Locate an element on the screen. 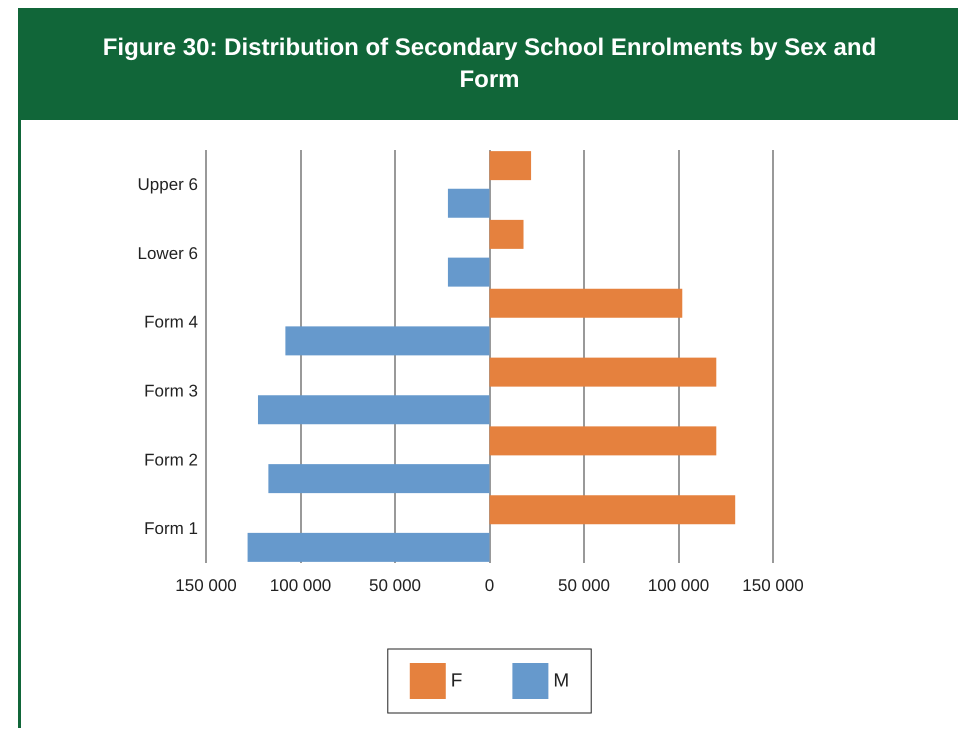 Image resolution: width=959 pixels, height=734 pixels. y-tick-label: Lower 6 is located at coordinates (168, 253).